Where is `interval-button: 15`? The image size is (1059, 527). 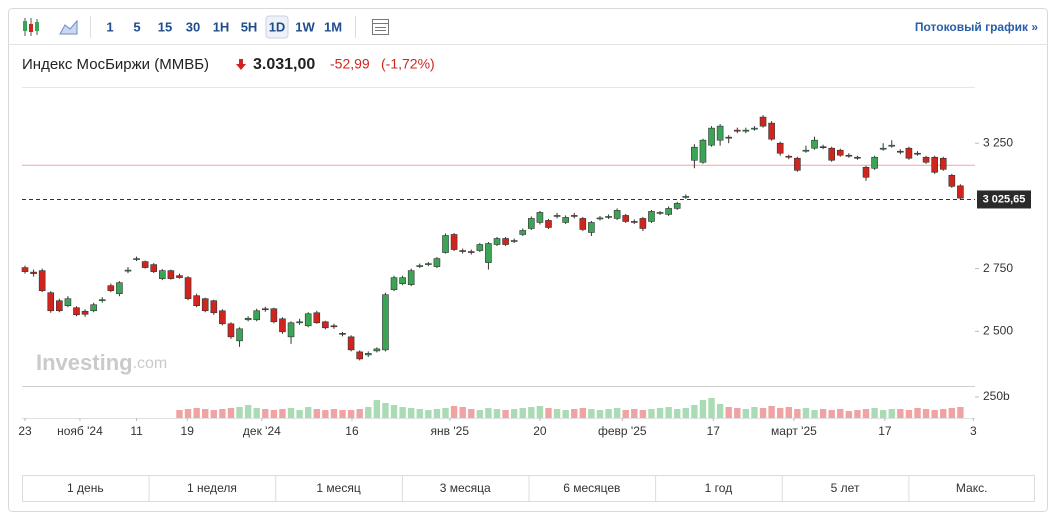
interval-button: 15 is located at coordinates (165, 26).